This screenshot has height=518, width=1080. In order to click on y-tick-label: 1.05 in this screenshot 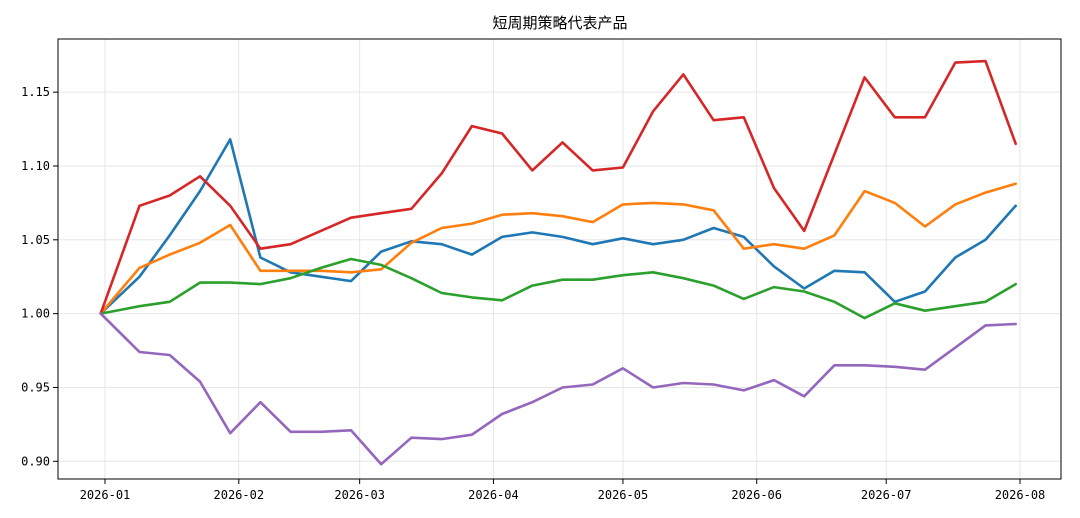, I will do `click(35, 240)`.